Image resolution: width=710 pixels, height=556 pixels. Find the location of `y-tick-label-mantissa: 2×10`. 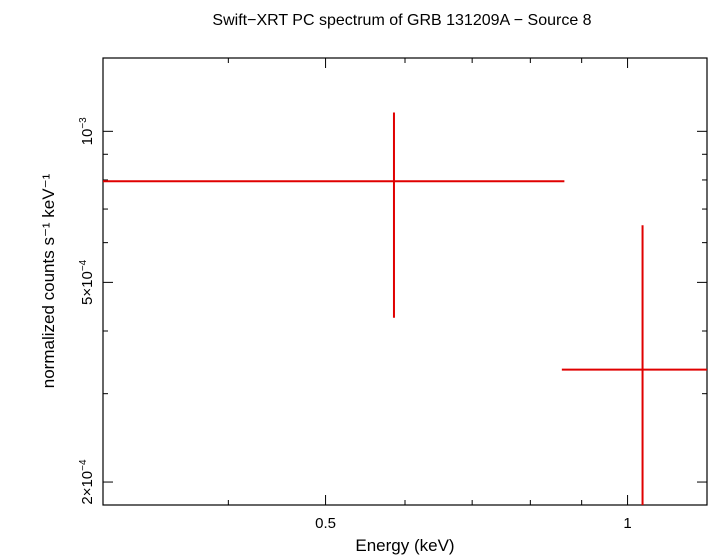

y-tick-label-mantissa: 2×10 is located at coordinates (87, 488).